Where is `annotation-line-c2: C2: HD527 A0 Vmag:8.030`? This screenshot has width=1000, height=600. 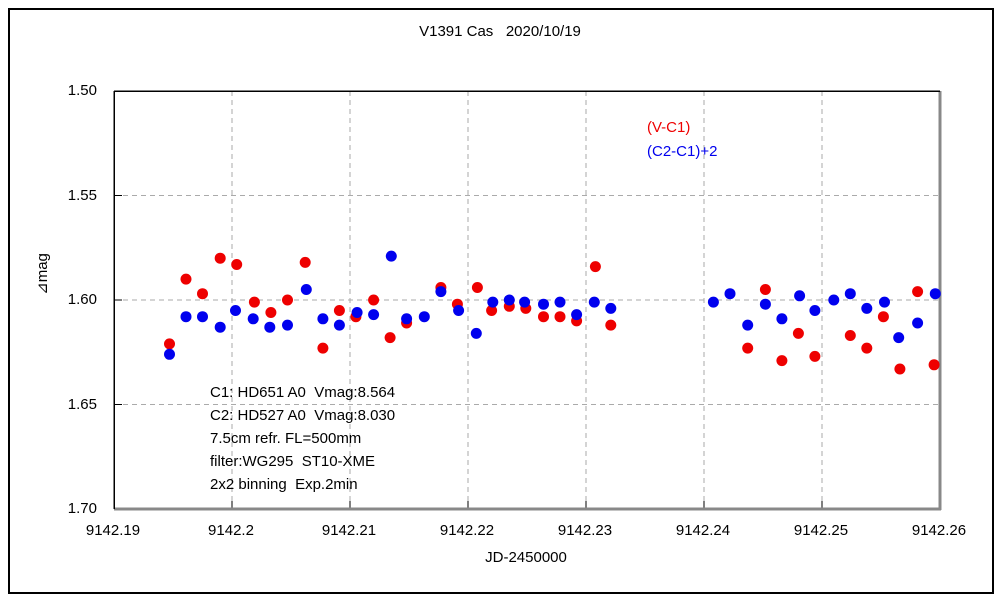
annotation-line-c2: C2: HD527 A0 Vmag:8.030 is located at coordinates (303, 415).